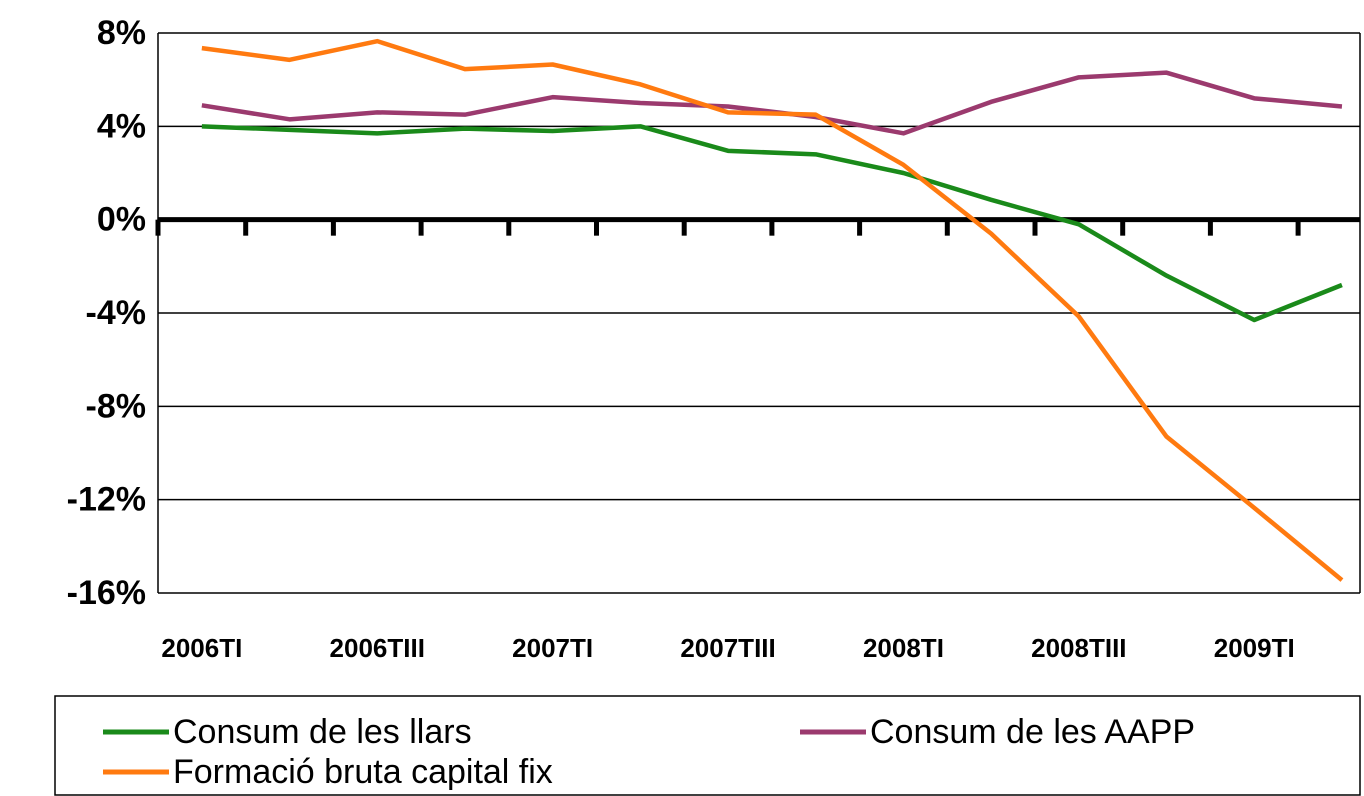 This screenshot has height=796, width=1364. Describe the element at coordinates (116, 406) in the screenshot. I see `y-tick-label: -8%` at that location.